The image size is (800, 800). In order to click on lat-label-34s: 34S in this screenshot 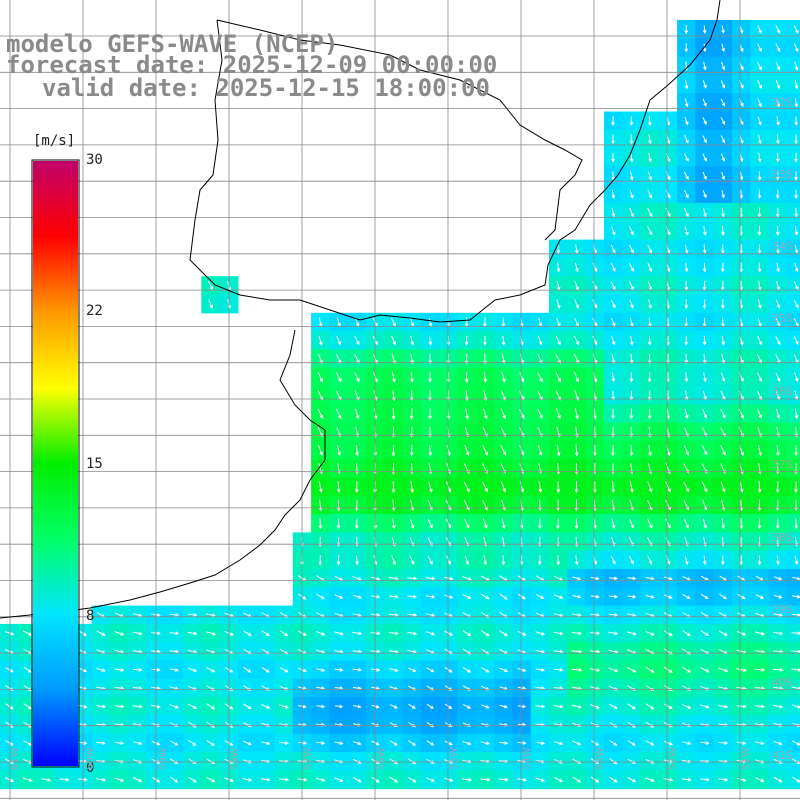, I will do `click(782, 246)`.